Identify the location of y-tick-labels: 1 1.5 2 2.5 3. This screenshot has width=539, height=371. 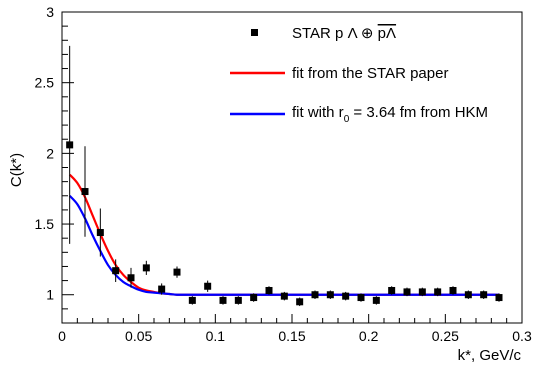
(45, 153).